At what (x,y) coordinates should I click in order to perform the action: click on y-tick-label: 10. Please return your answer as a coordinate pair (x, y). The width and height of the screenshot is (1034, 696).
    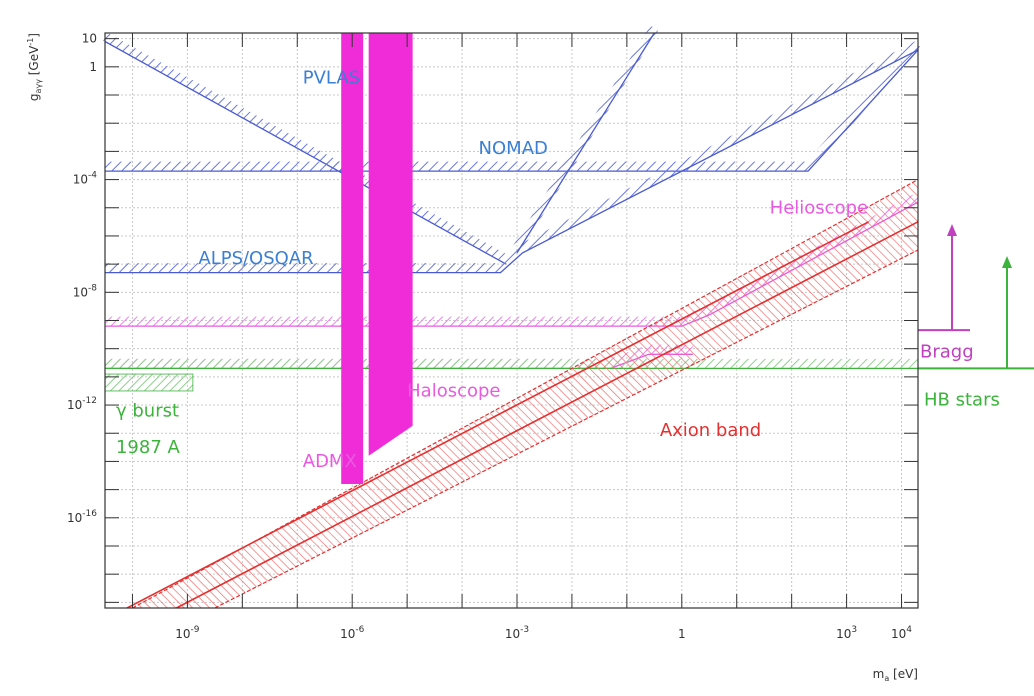
    Looking at the image, I should click on (89, 39).